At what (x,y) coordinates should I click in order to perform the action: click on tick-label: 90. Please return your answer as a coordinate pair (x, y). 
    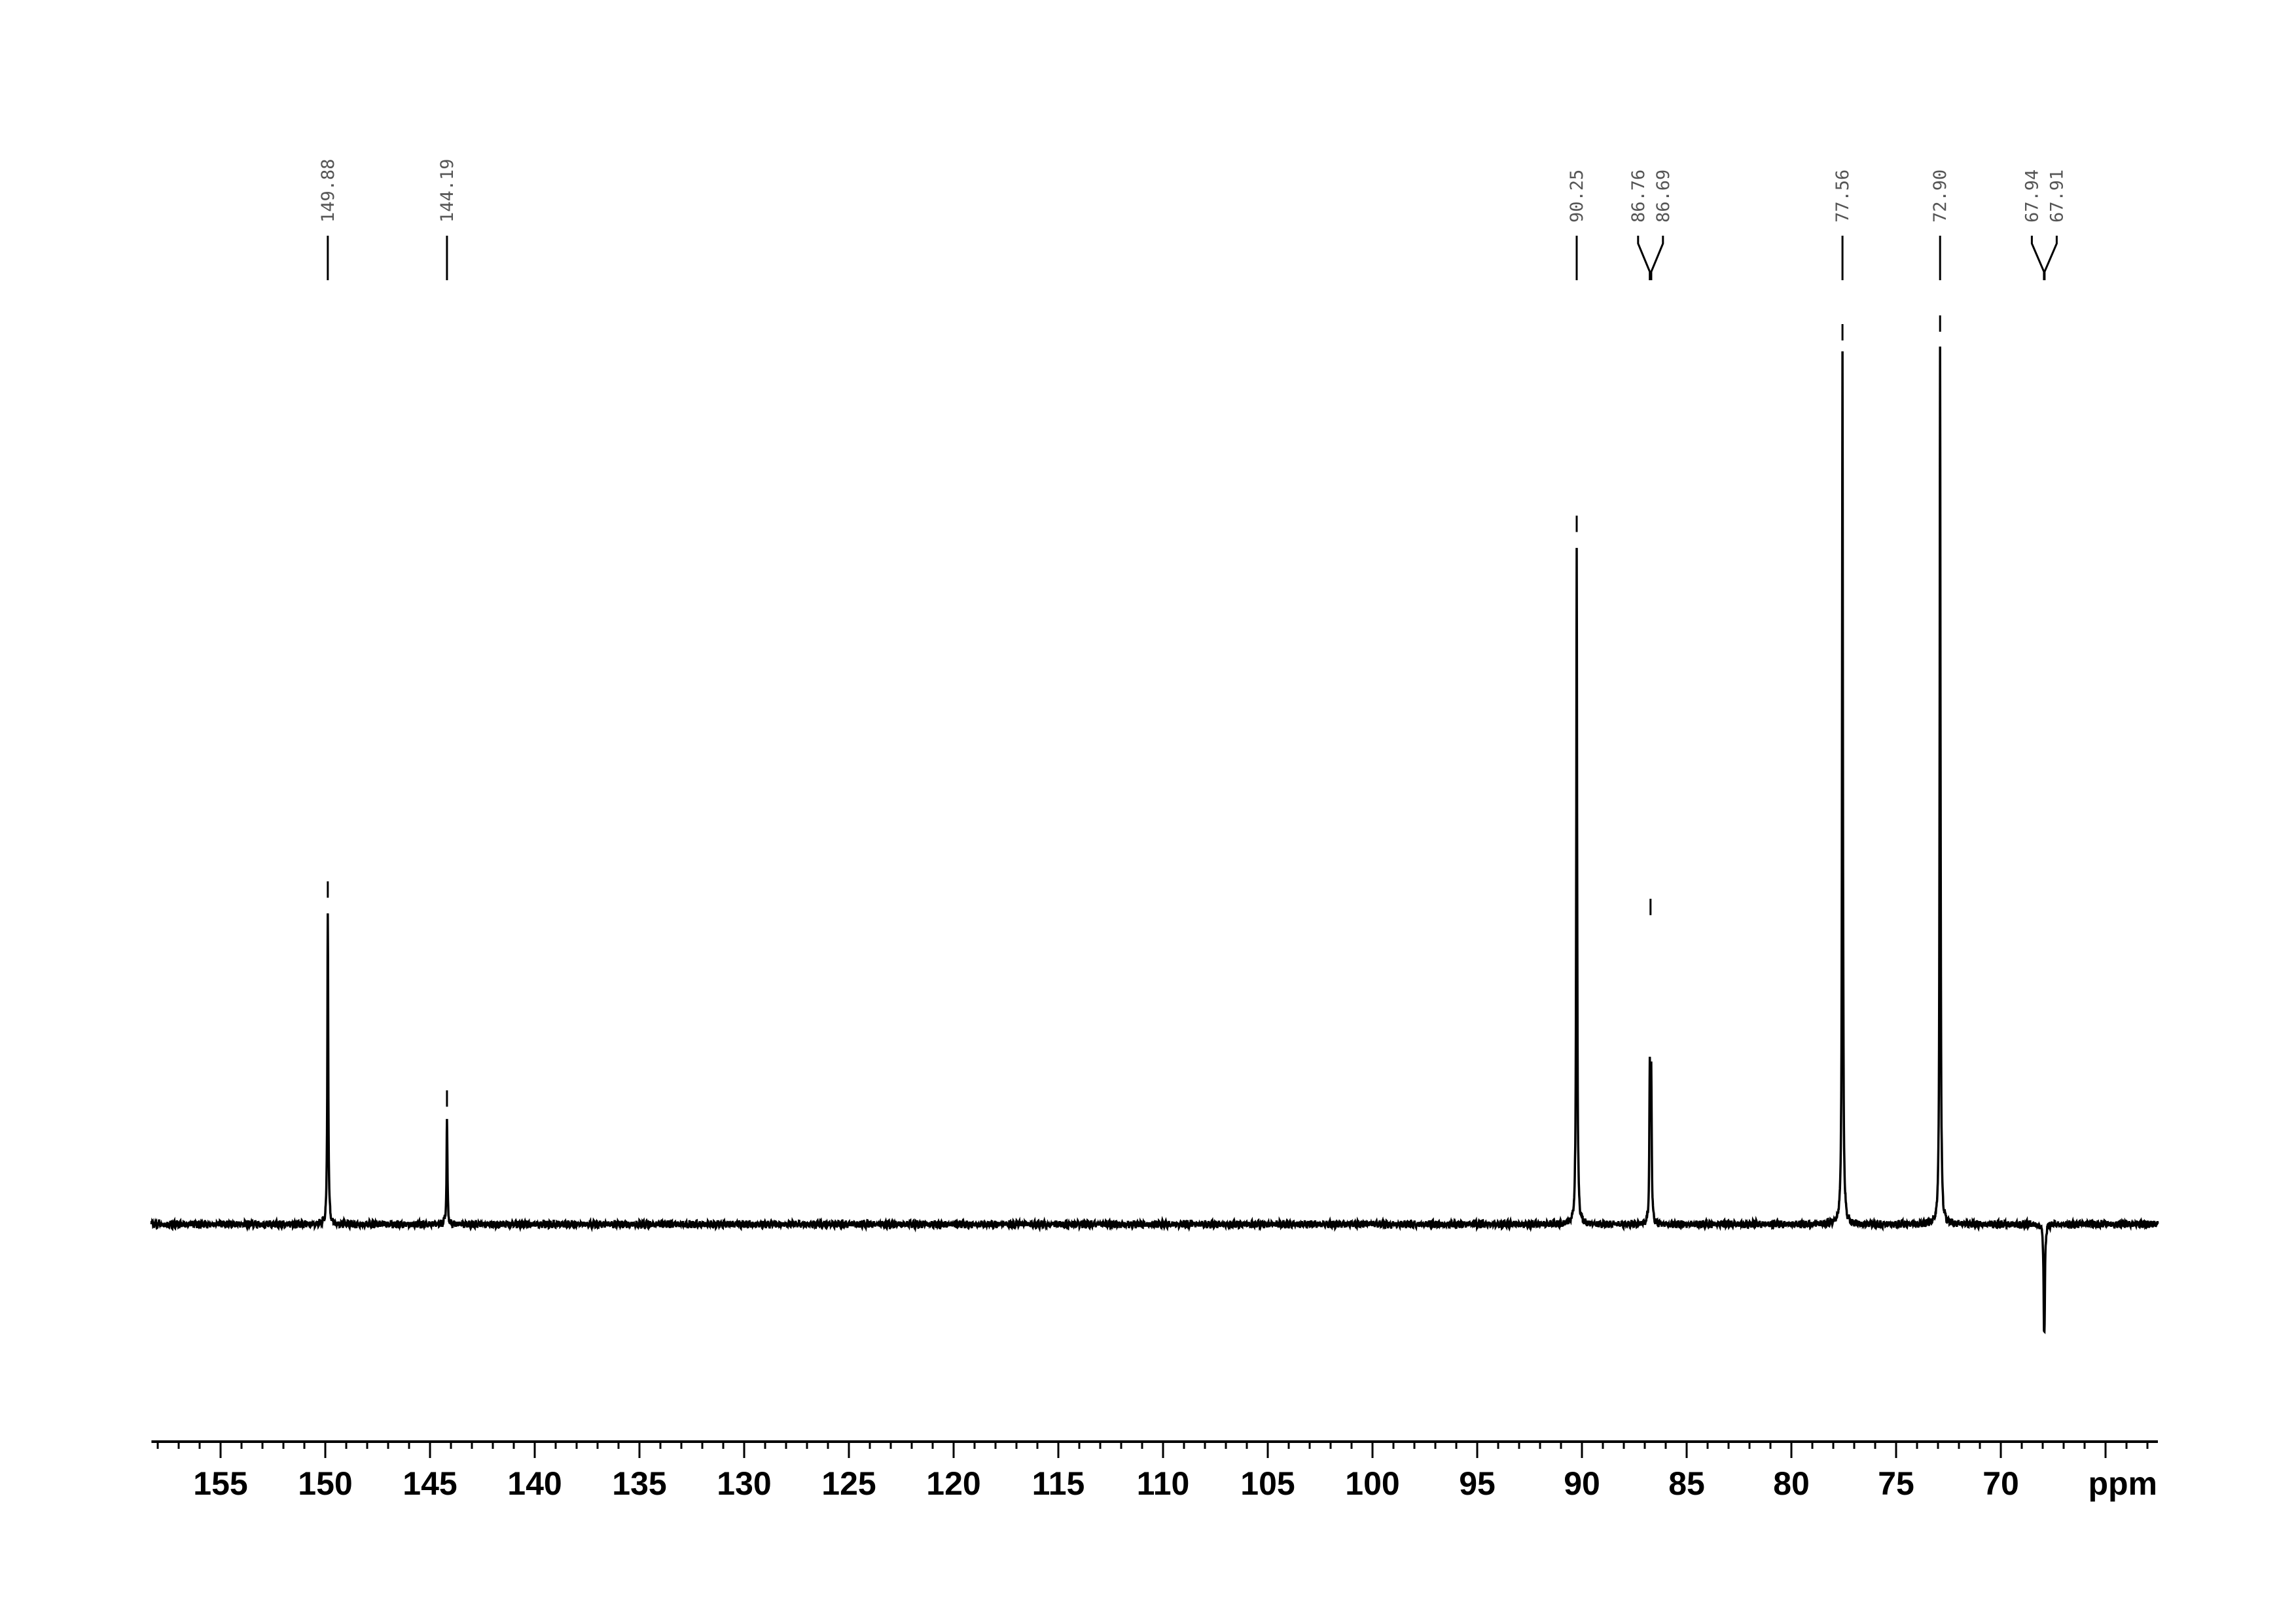
    Looking at the image, I should click on (1582, 1483).